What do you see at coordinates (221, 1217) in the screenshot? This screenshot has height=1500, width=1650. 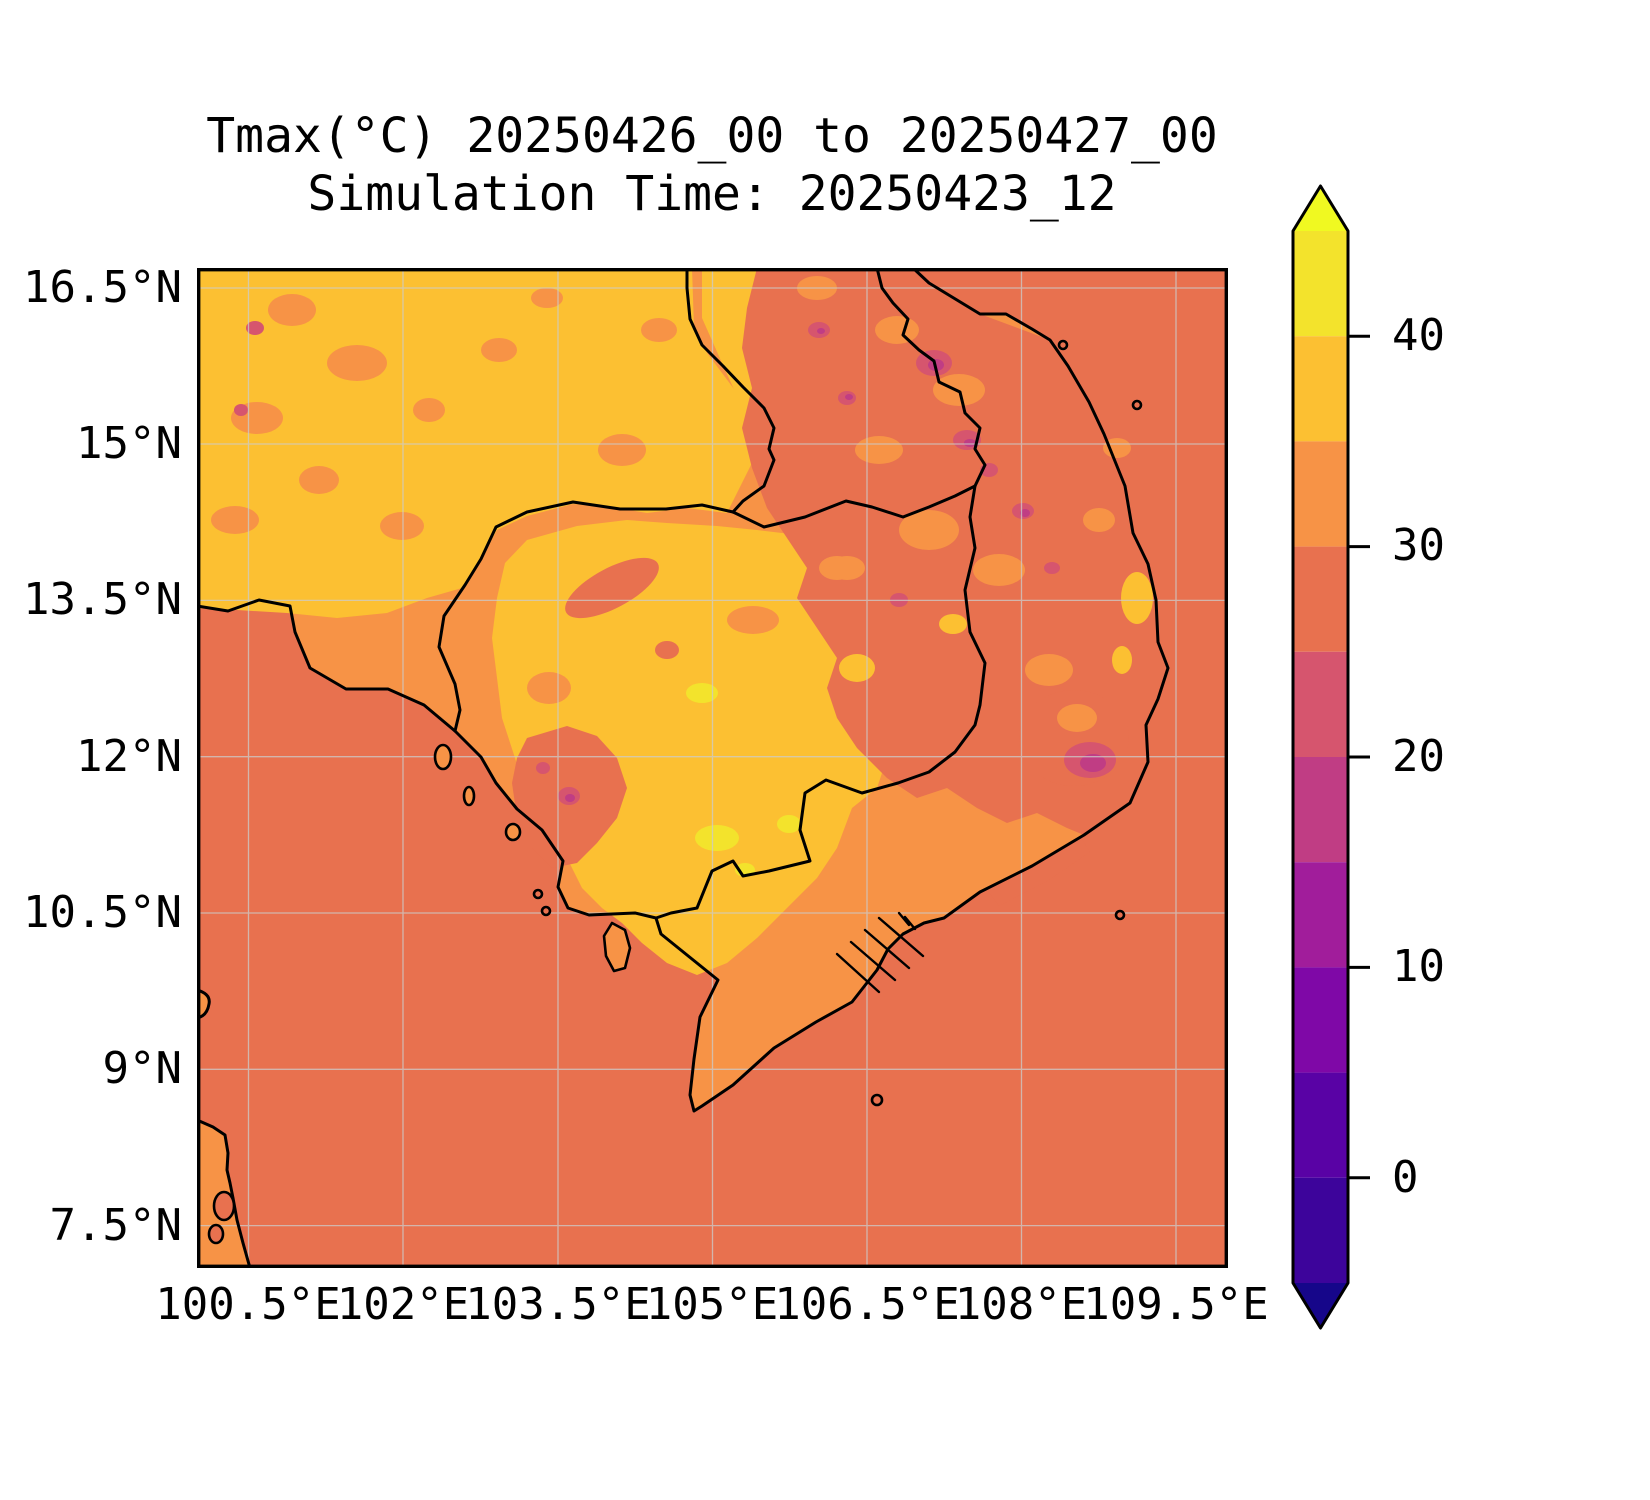 I see `songkhla-lagoons` at bounding box center [221, 1217].